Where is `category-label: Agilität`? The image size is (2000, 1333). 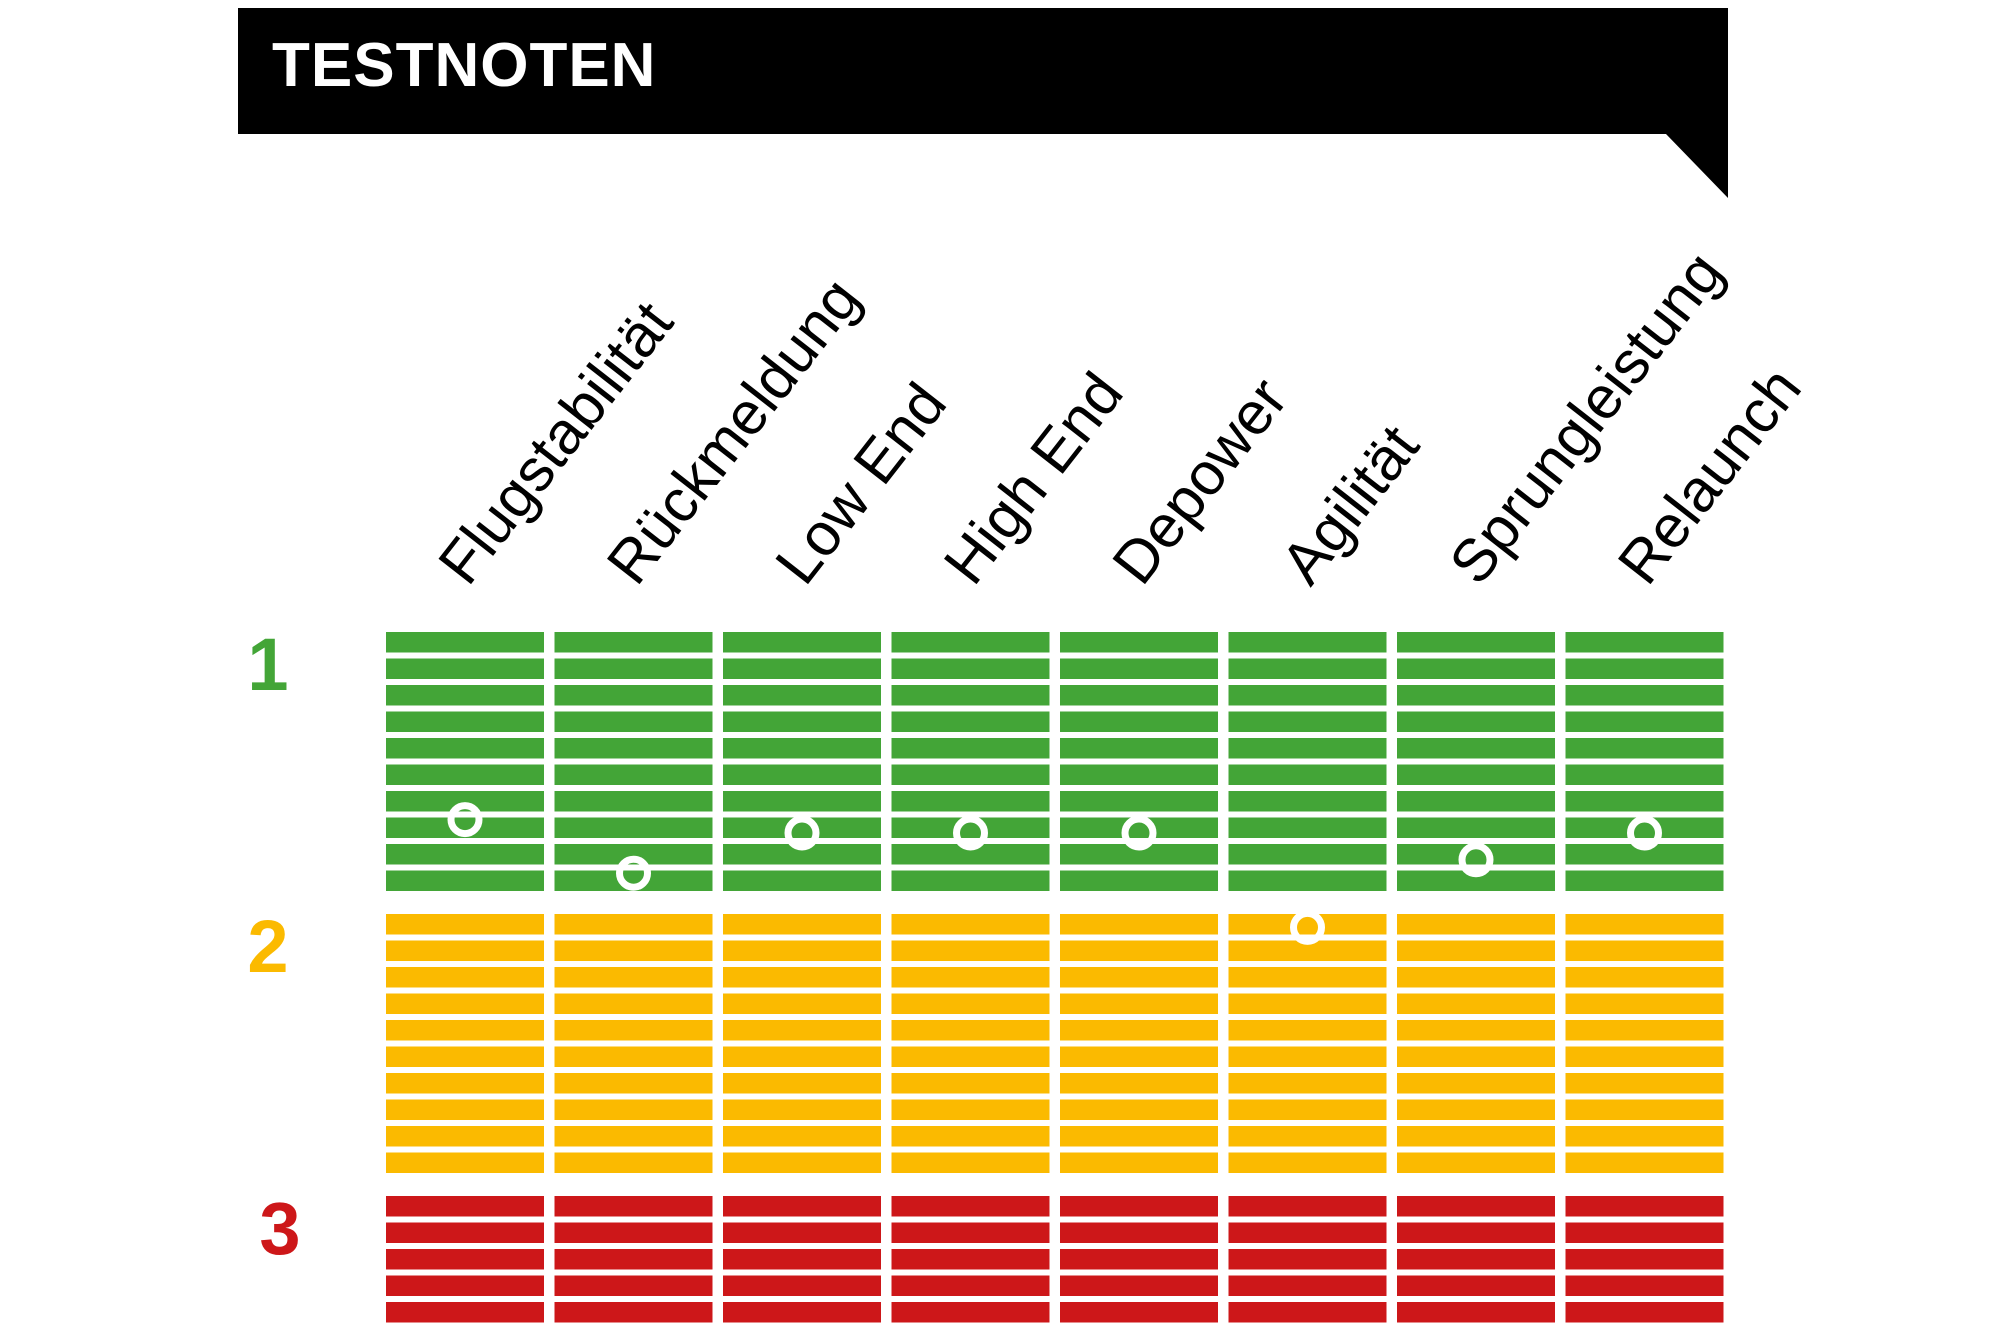 category-label: Agilität is located at coordinates (1350, 504).